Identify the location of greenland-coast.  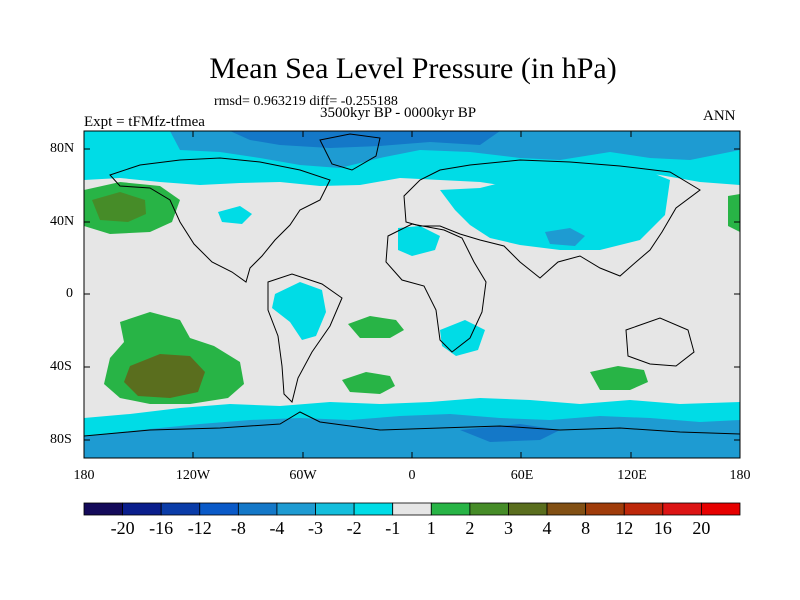
(350, 152).